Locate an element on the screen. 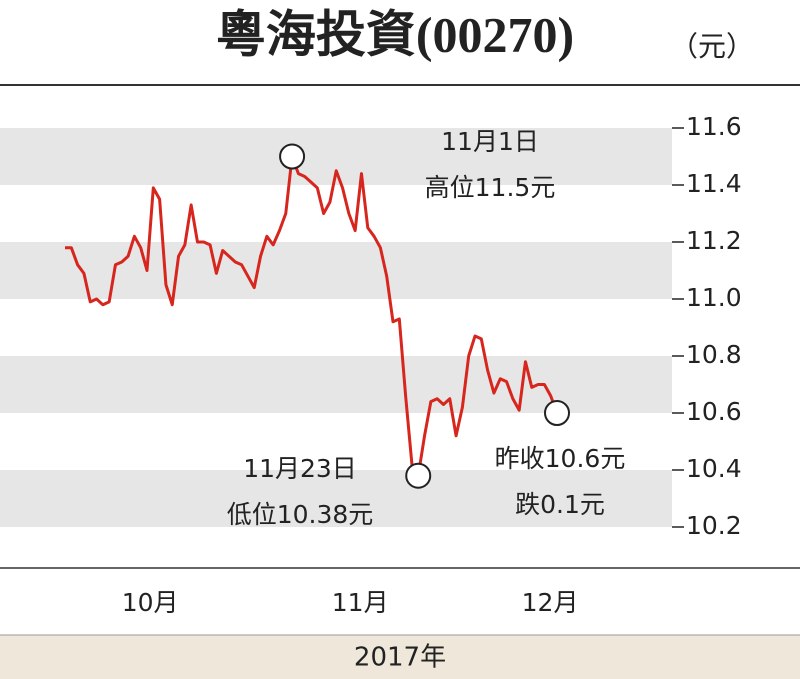 The width and height of the screenshot is (800, 679). y-tick-label: 11.6 is located at coordinates (714, 126).